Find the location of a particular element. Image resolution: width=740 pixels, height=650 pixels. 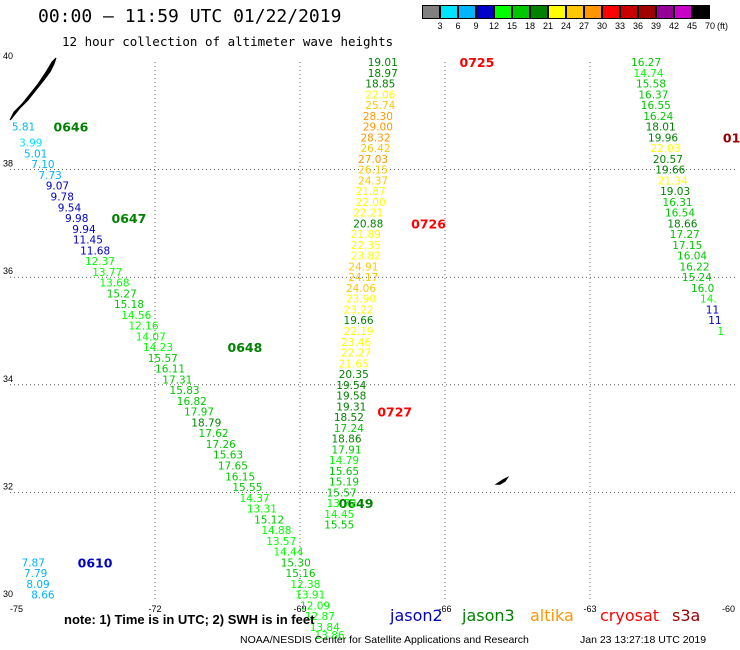

wave-height-value: 20.57 is located at coordinates (668, 160).